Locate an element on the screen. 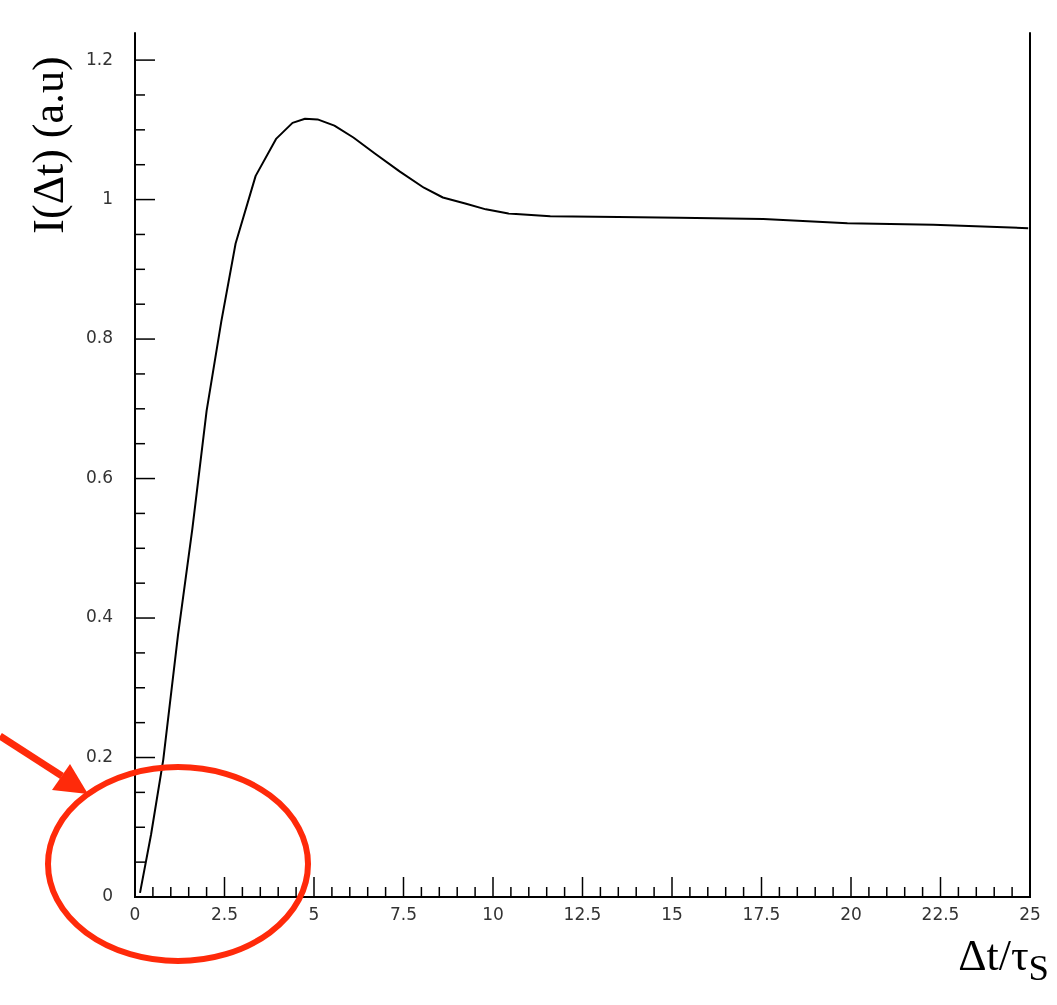 Image resolution: width=1057 pixels, height=1005 pixels. x-tick-label: 15 is located at coordinates (672, 913).